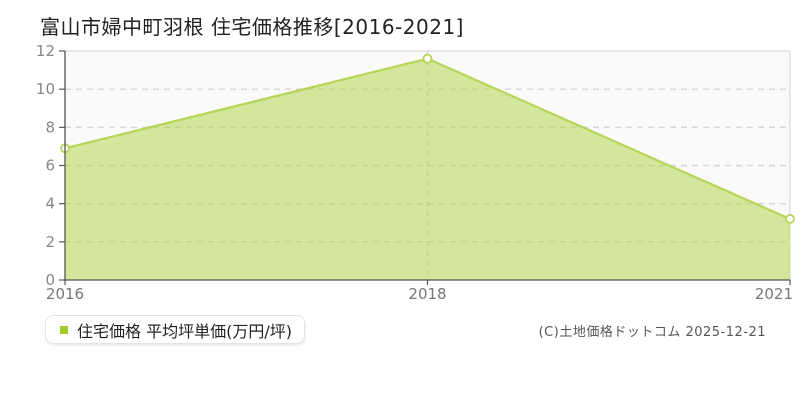 Image resolution: width=800 pixels, height=400 pixels. I want to click on y-axis-label: 10, so click(45, 89).